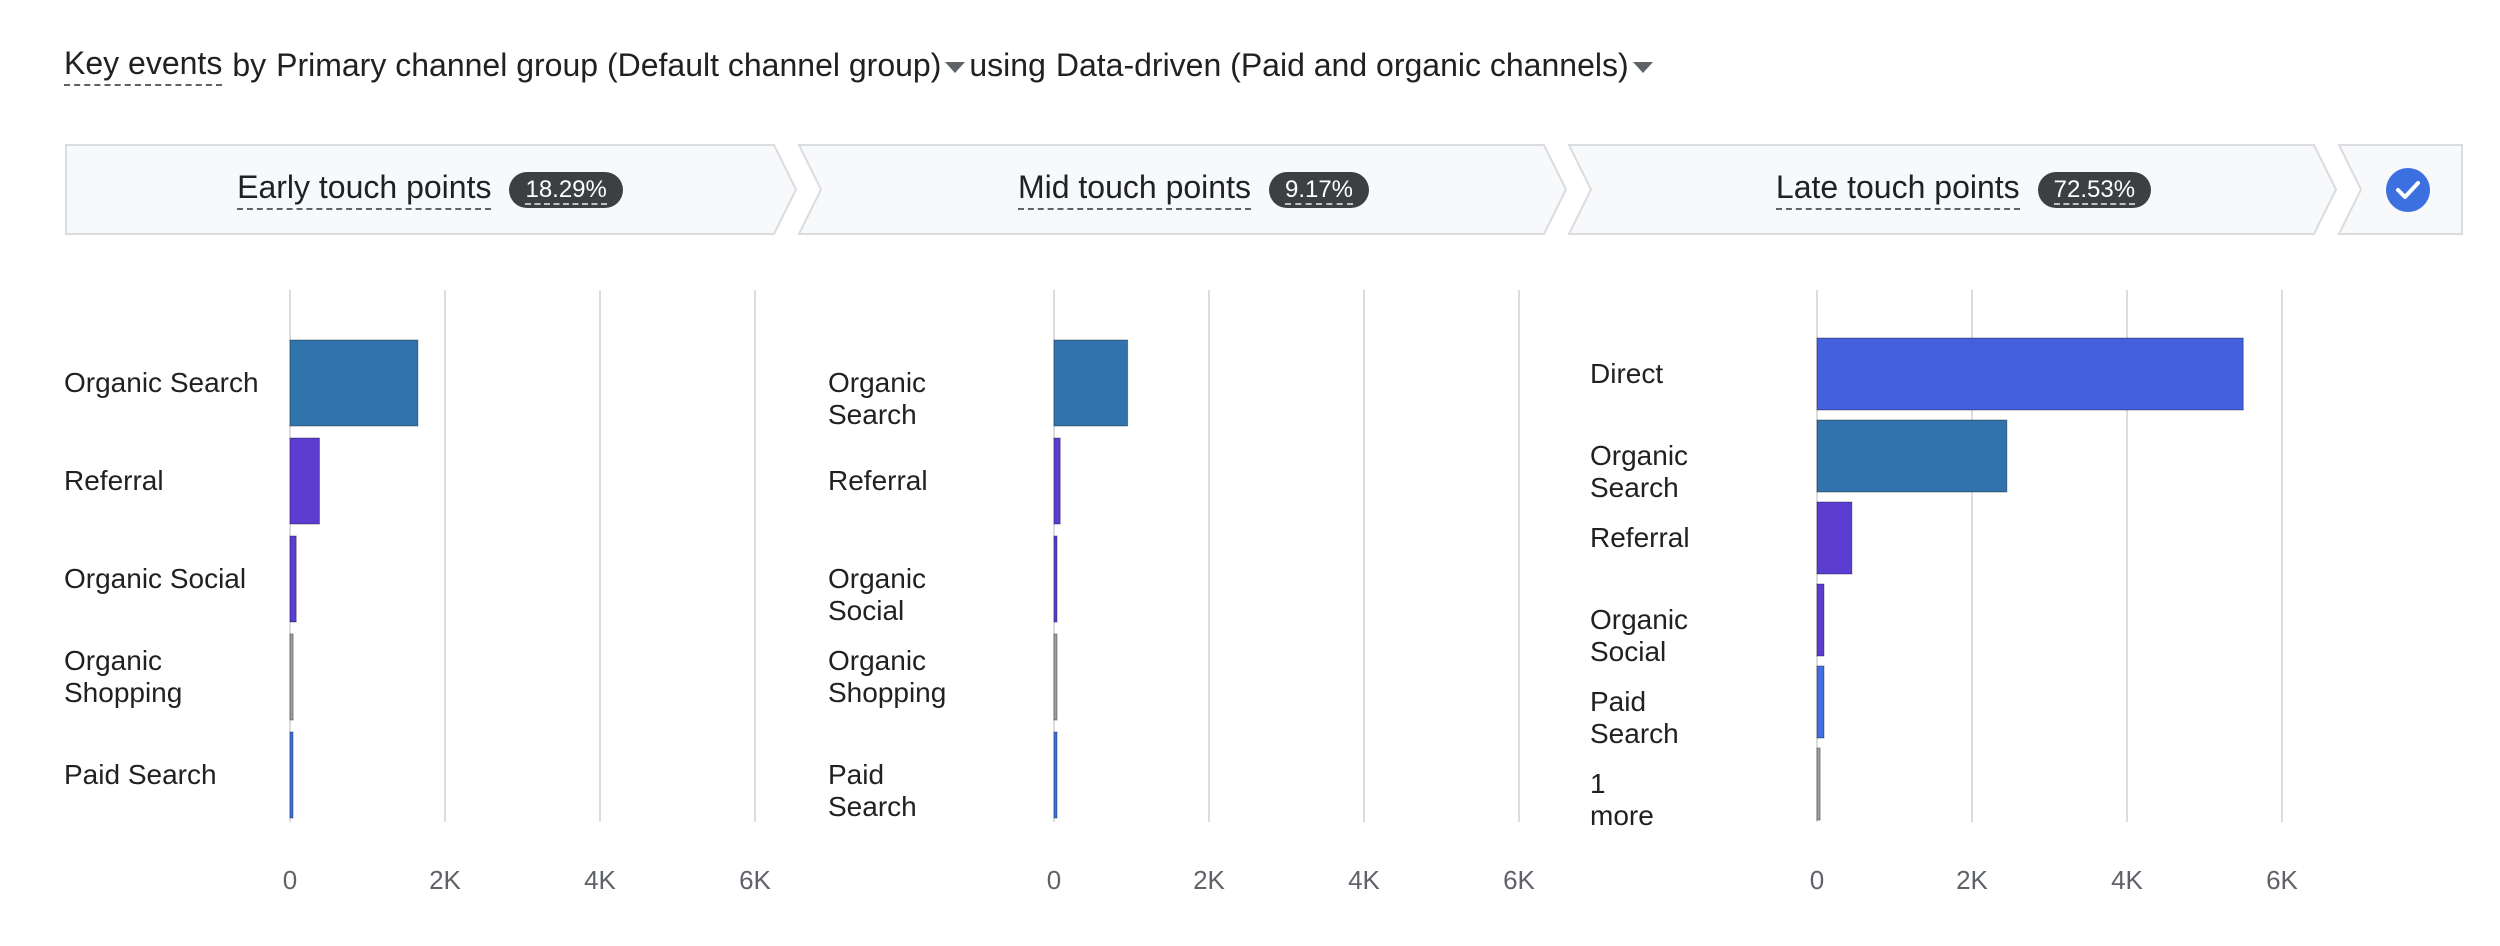 This screenshot has width=2500, height=946. I want to click on stage-late-badge: 72.53%, so click(2094, 189).